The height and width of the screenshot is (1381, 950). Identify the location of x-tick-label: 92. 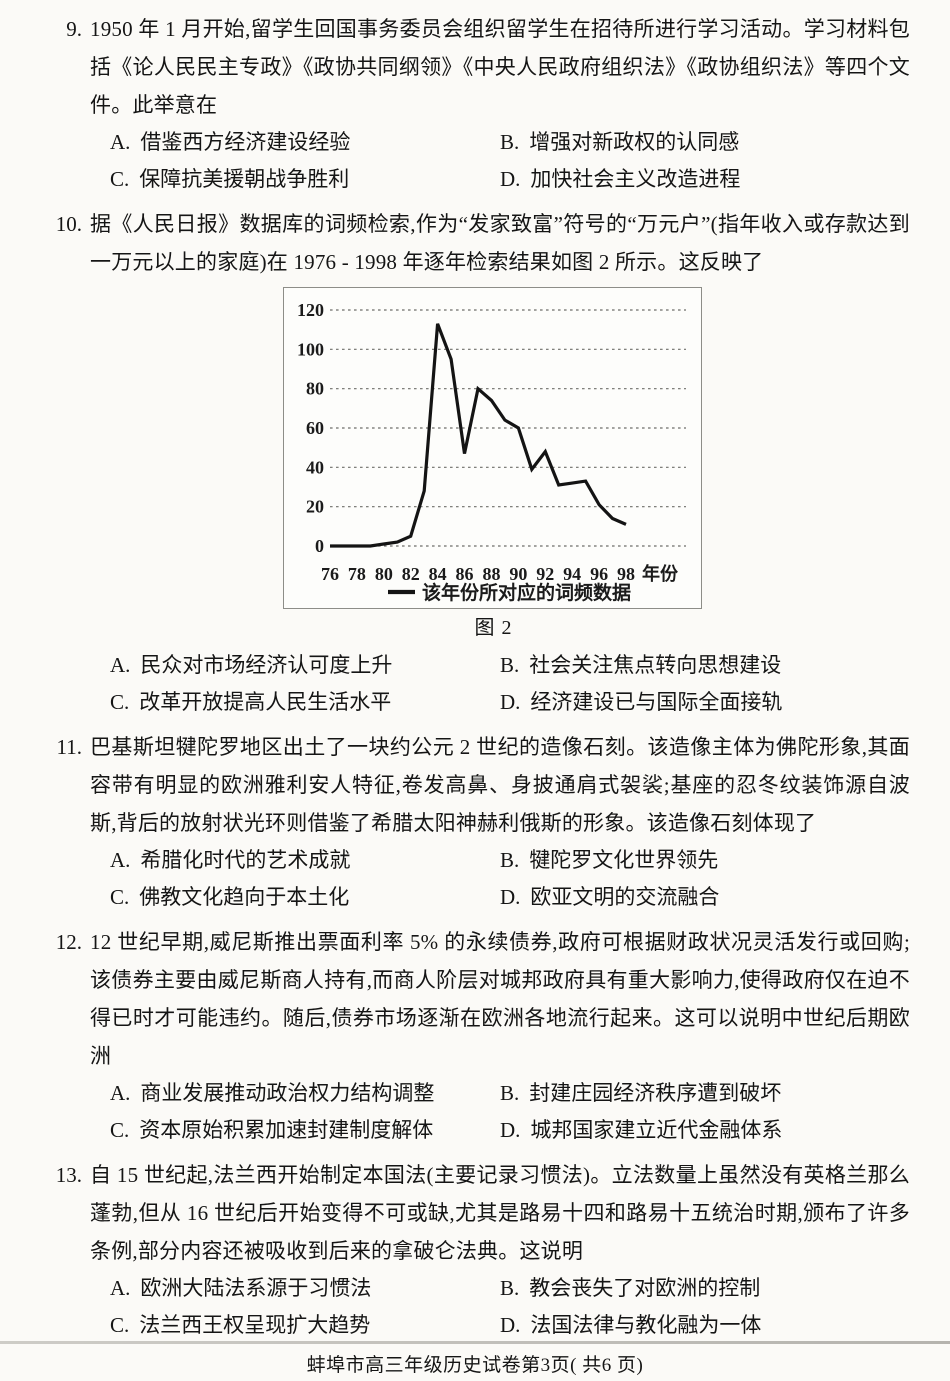
(545, 574).